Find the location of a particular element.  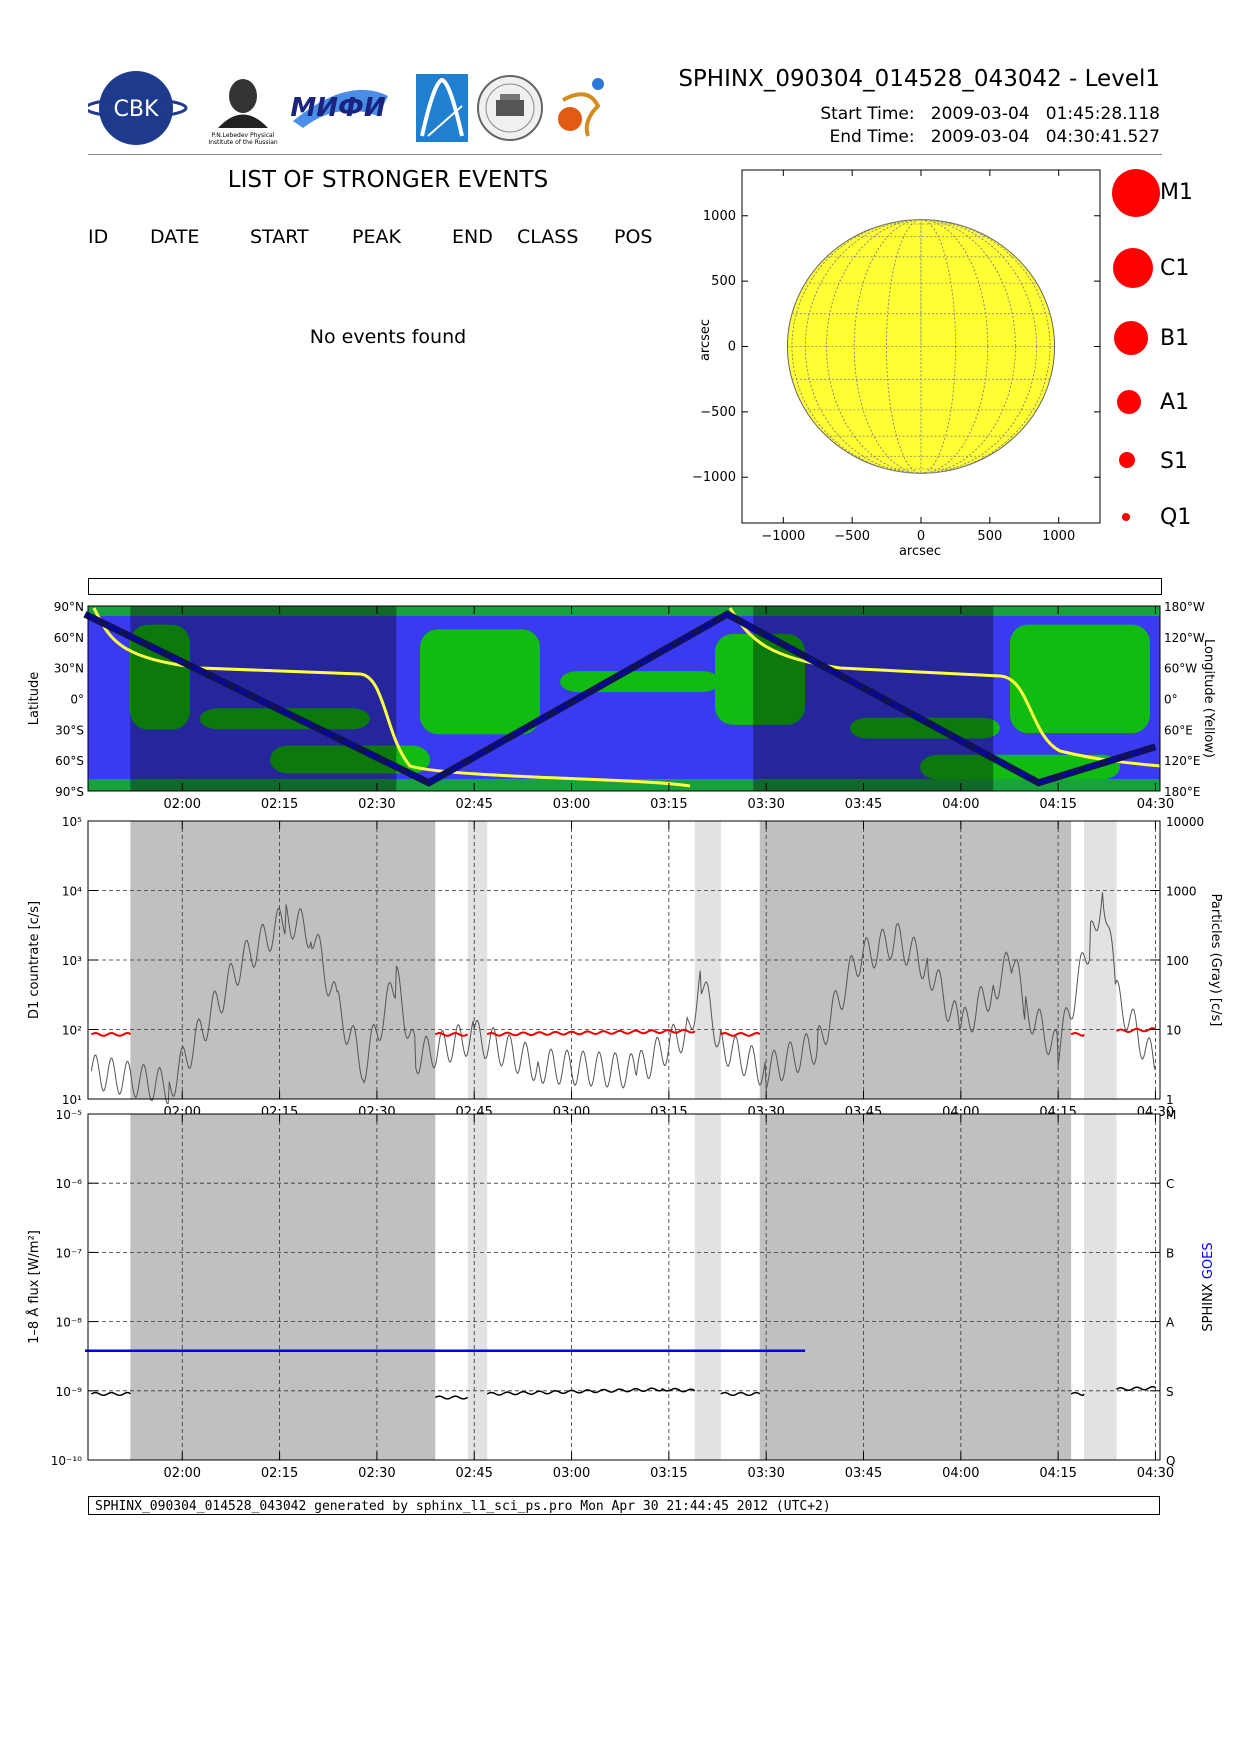

time-tick-label: 04:00 is located at coordinates (960, 804).